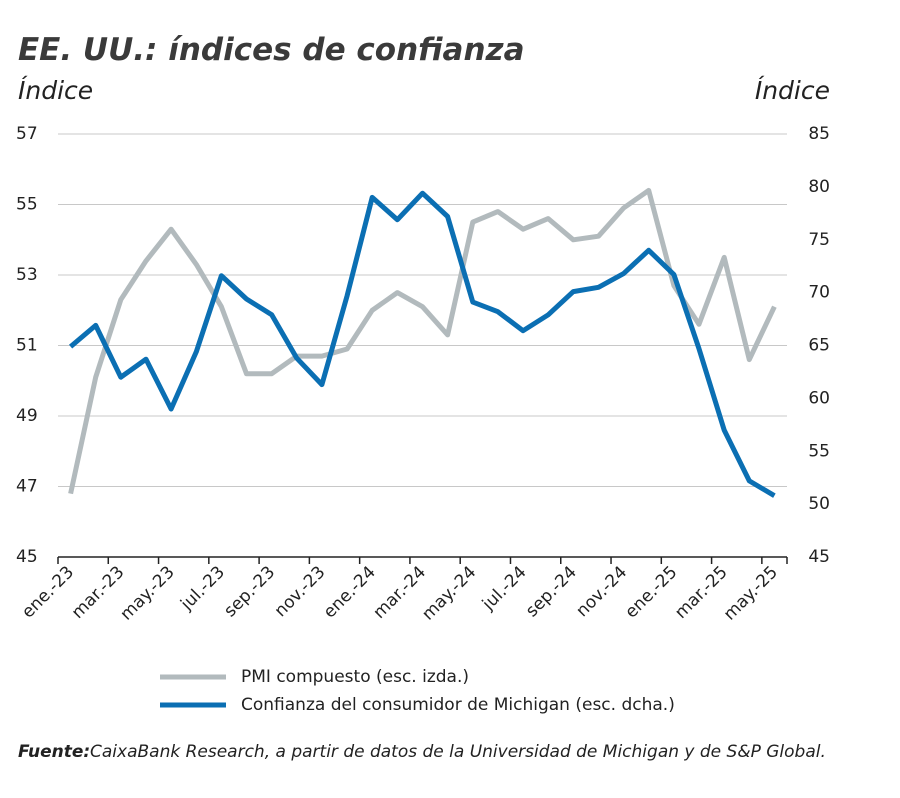 This screenshot has width=900, height=798. Describe the element at coordinates (819, 293) in the screenshot. I see `y2-tick-label: 70` at that location.